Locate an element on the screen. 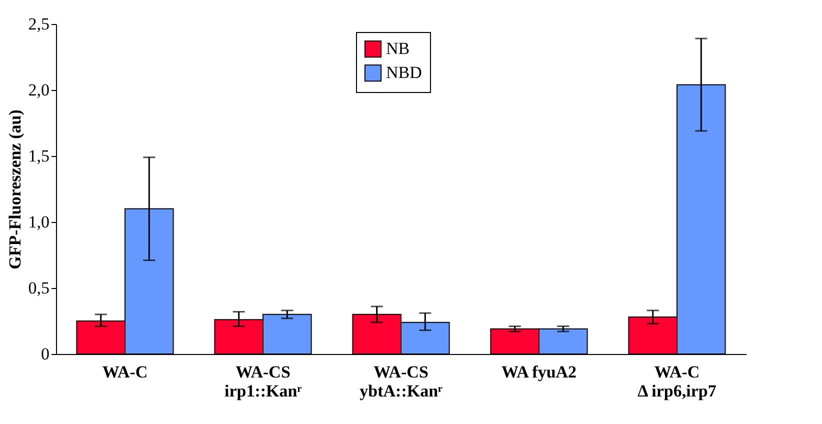 The height and width of the screenshot is (424, 822). y-tick-label: 0,5 is located at coordinates (39, 288).